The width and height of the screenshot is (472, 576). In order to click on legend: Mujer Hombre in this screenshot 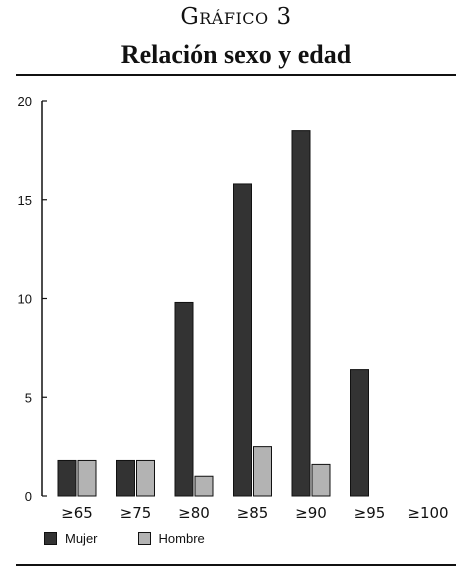, I will do `click(144, 538)`.